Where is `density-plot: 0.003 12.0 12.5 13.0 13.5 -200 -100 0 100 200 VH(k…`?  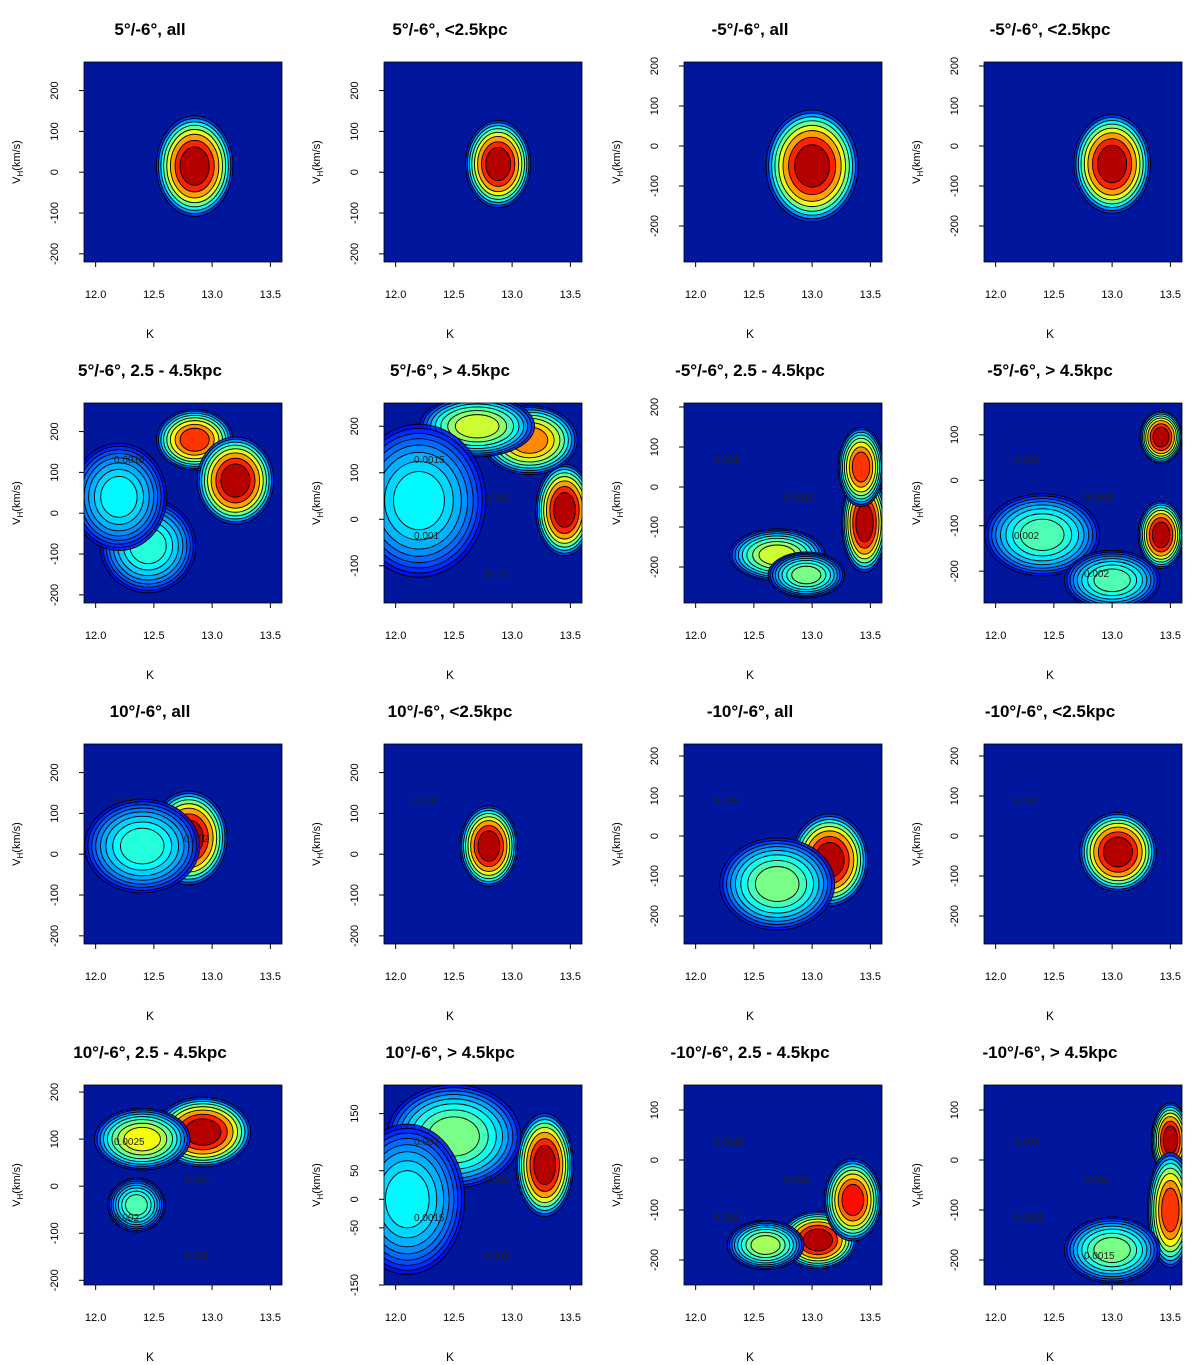
density-plot: 0.003 12.0 12.5 13.0 13.5 -200 -100 0 100 200 VH(k… is located at coordinates (747, 863).